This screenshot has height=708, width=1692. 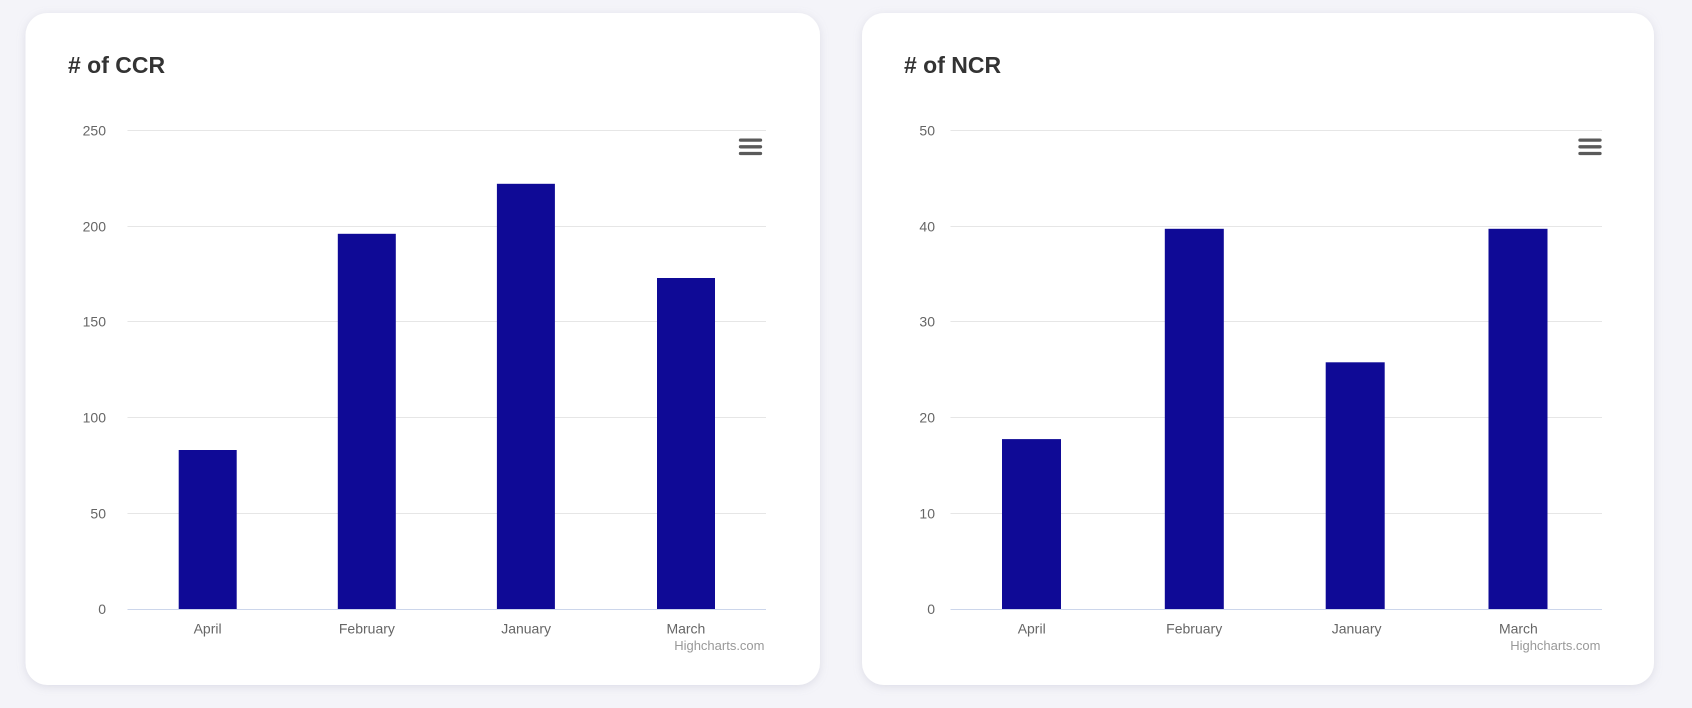 I want to click on svg-text: 100, so click(x=95, y=418).